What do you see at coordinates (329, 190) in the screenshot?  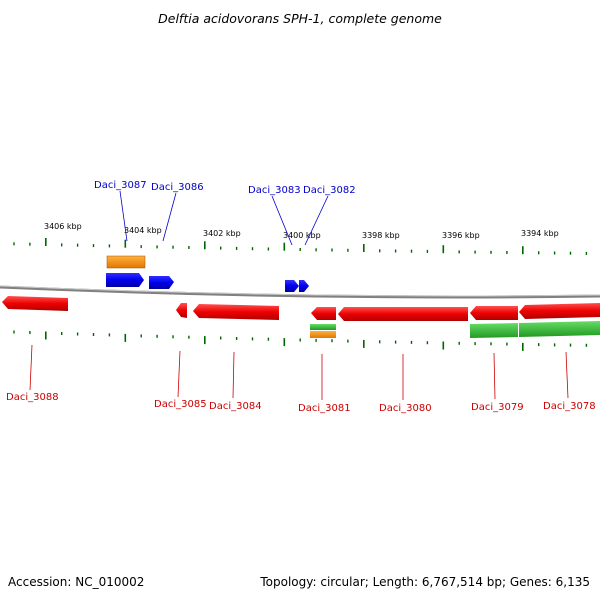 I see `gene-label-daci-3082: Daci_3082` at bounding box center [329, 190].